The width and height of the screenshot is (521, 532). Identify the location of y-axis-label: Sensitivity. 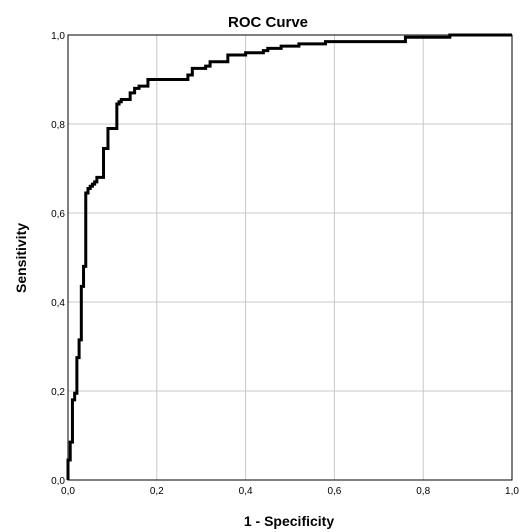
(21, 258).